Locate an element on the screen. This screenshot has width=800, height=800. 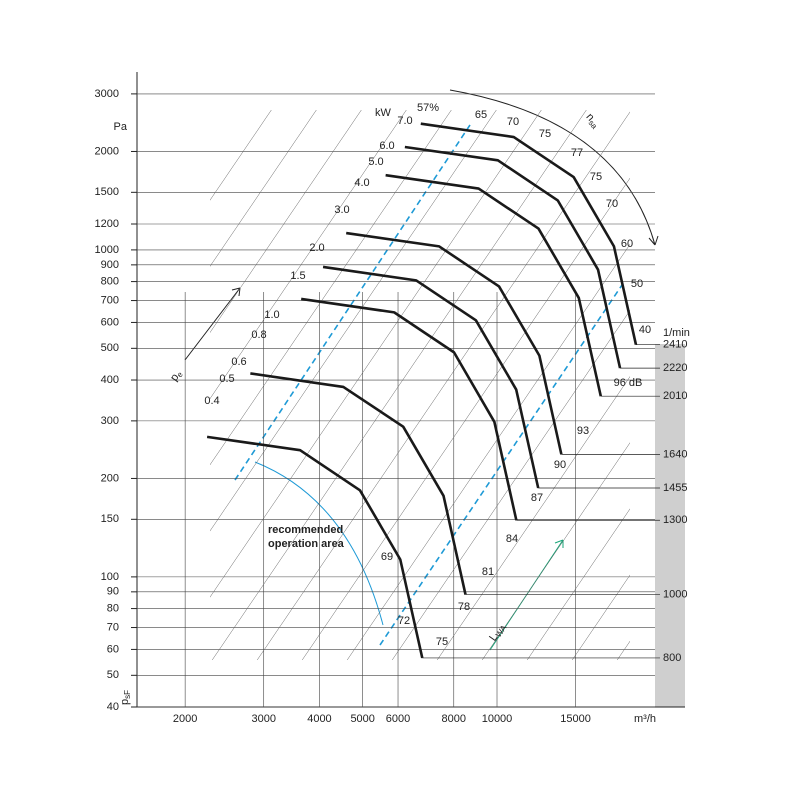
rpm-label: 800 is located at coordinates (672, 658).